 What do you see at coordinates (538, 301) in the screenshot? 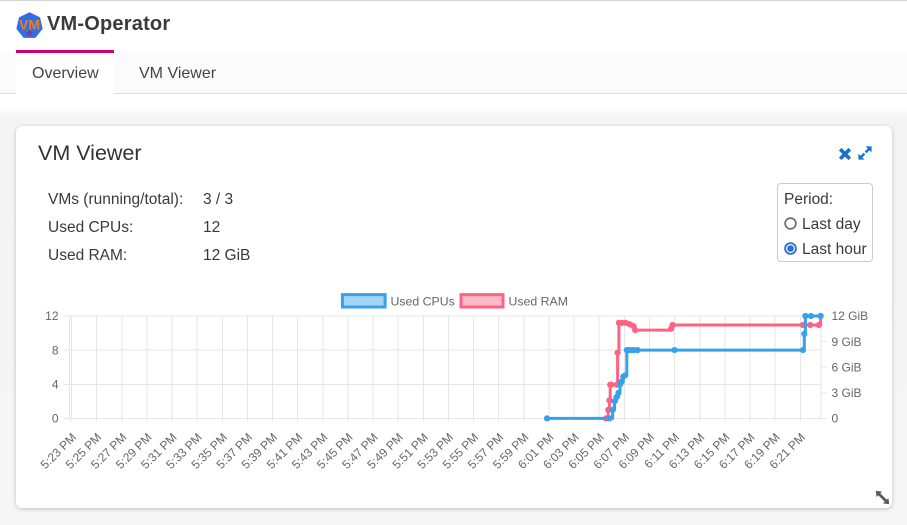
I see `svg-text: Used RAM` at bounding box center [538, 301].